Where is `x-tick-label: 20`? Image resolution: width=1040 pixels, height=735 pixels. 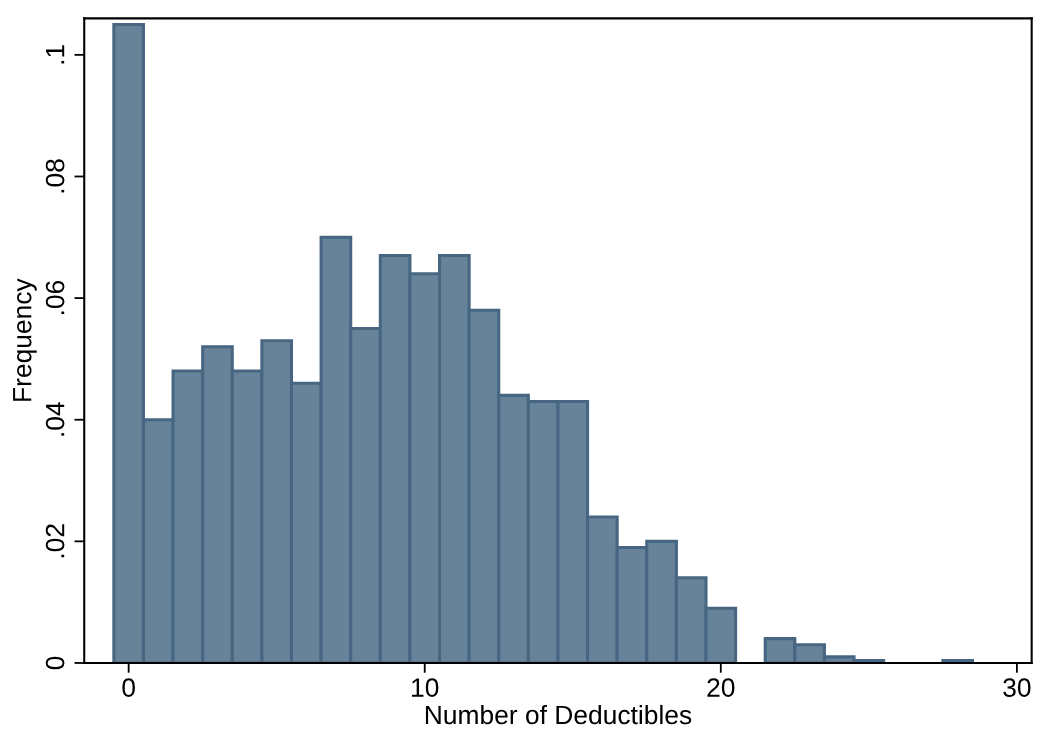
x-tick-label: 20 is located at coordinates (721, 687).